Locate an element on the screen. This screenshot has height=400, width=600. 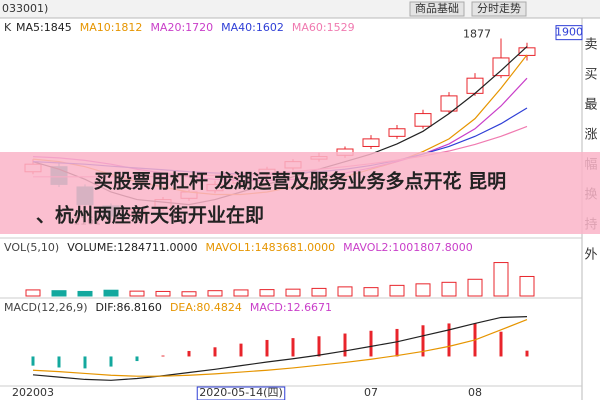
date-box is located at coordinates (241, 393).